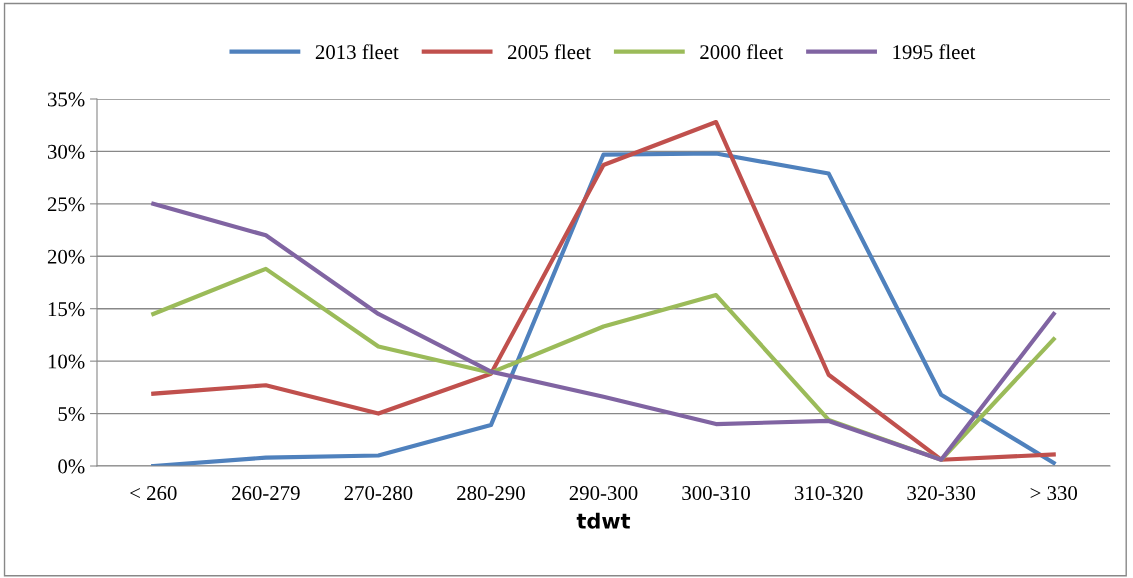 This screenshot has height=578, width=1133. I want to click on y-tick-label: 15%, so click(66, 309).